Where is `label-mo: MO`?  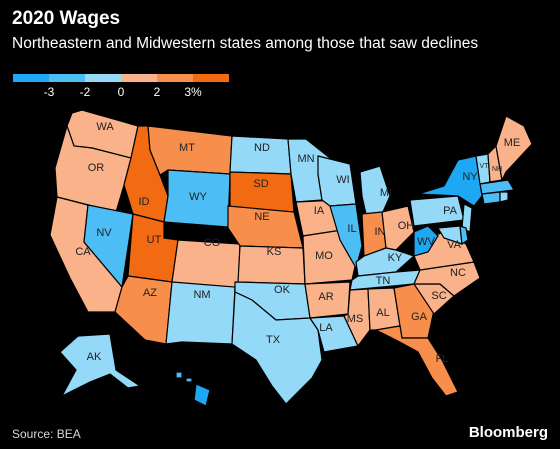 label-mo: MO is located at coordinates (324, 256).